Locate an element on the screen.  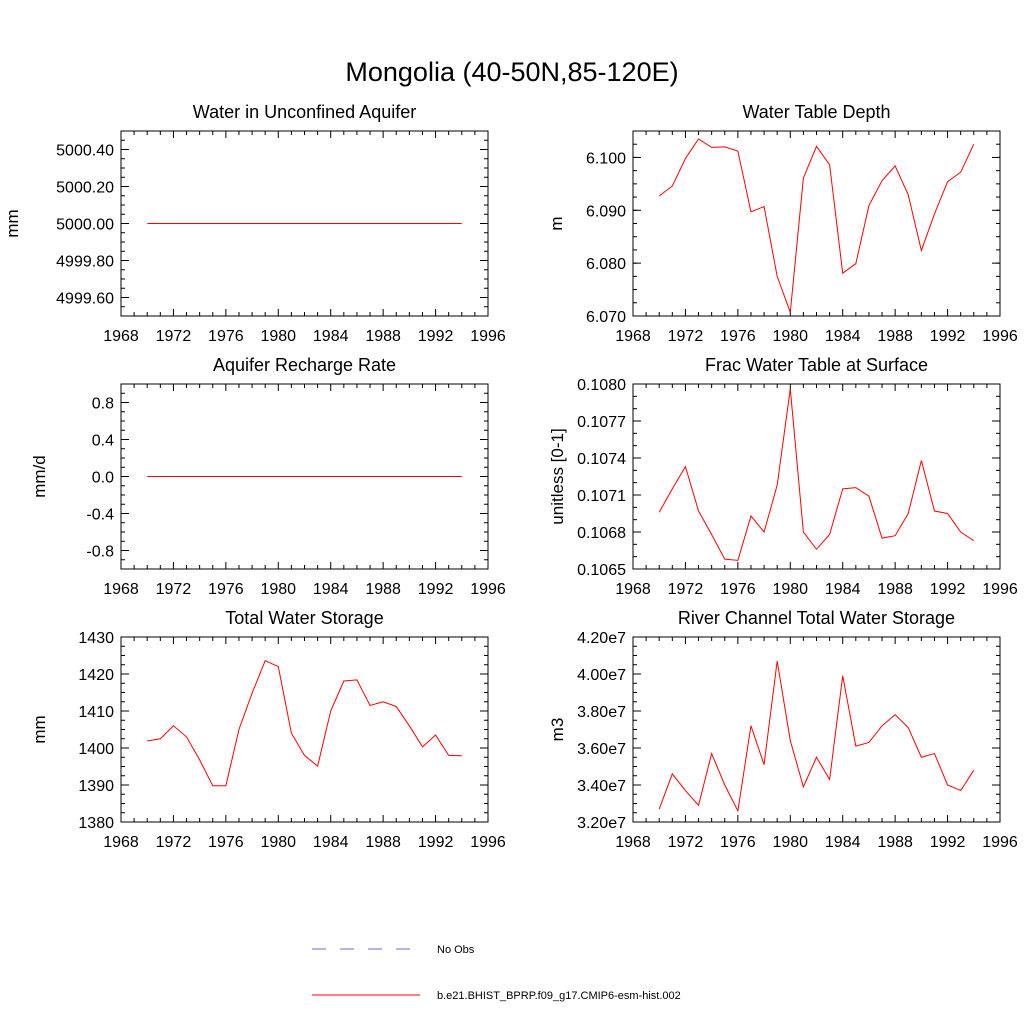
y-tick-label: 5000.20 is located at coordinates (85, 188).